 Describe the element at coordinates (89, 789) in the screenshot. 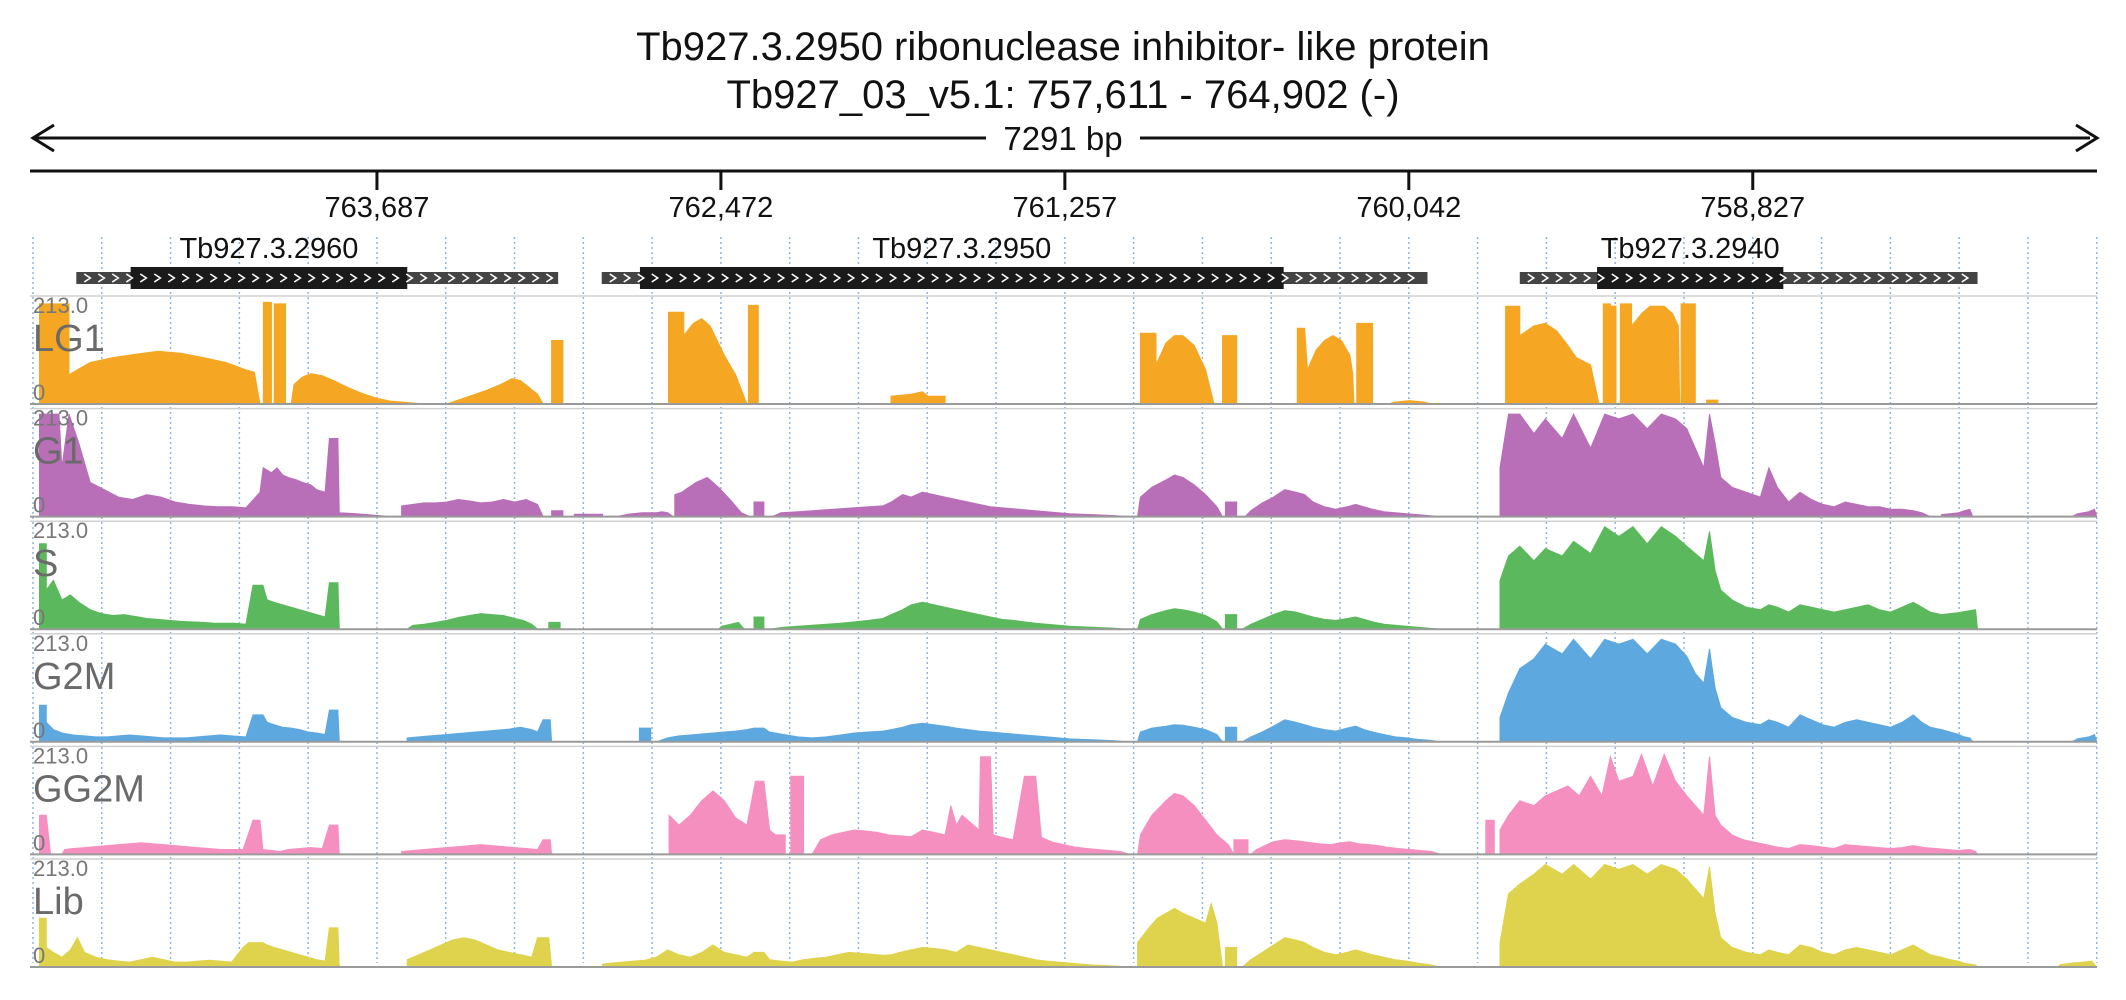

I see `track-name-label: GG2M` at that location.